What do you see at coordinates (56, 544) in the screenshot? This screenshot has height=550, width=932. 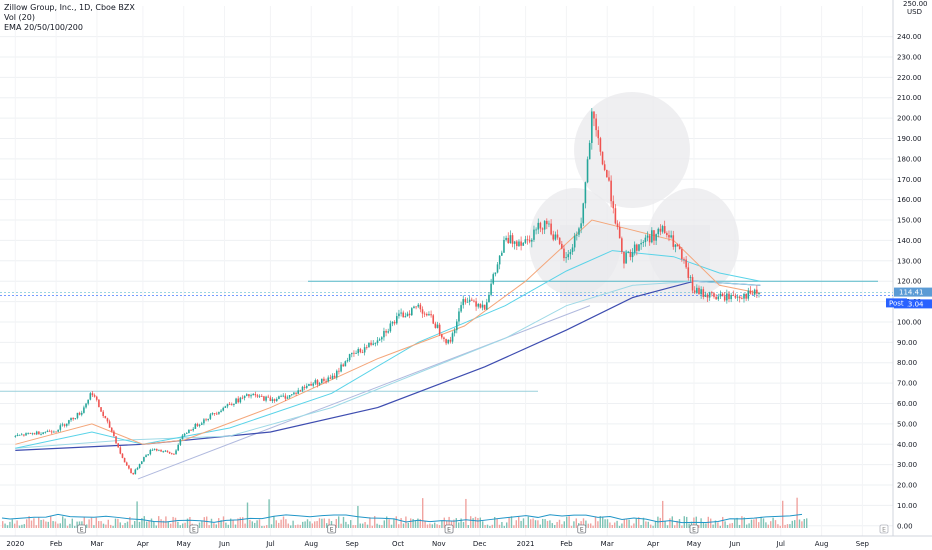 I see `x-tick-label: Feb` at bounding box center [56, 544].